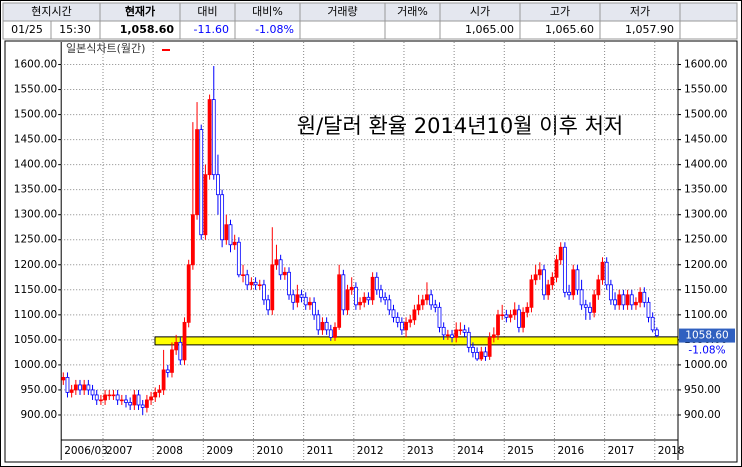 The width and height of the screenshot is (742, 467). I want to click on x-tick-label: 2008, so click(169, 451).